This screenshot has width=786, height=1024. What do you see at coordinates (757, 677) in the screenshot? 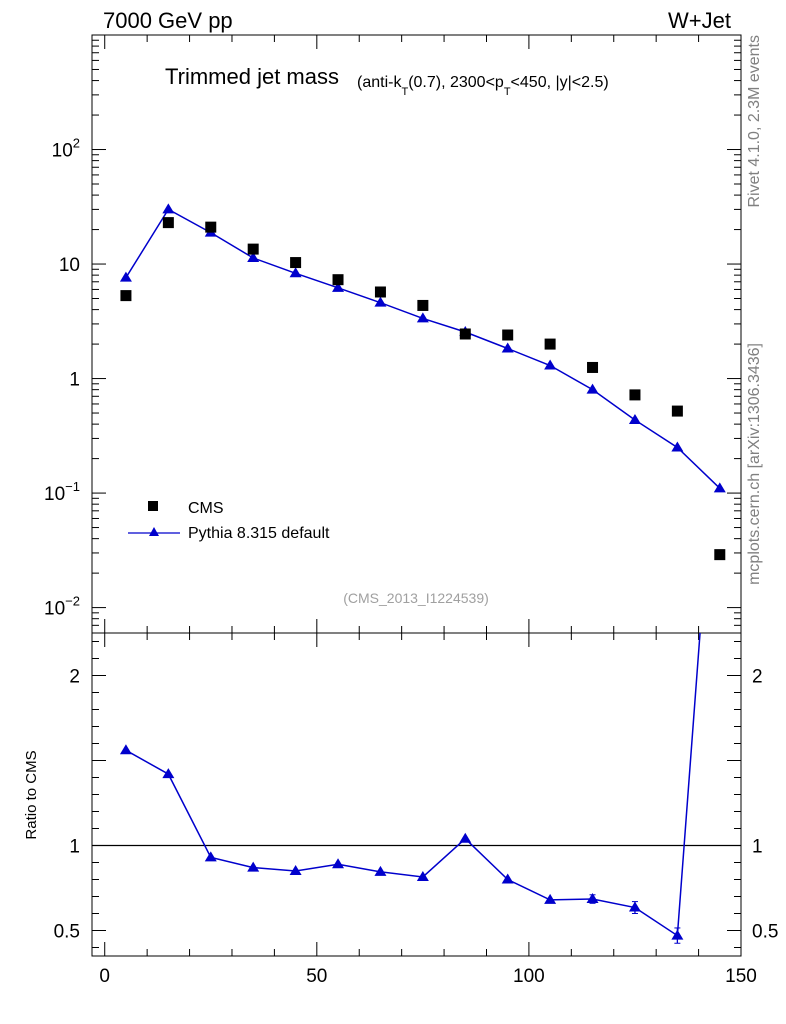
I see `ratio-y-tick-label-right: 2` at bounding box center [757, 677].